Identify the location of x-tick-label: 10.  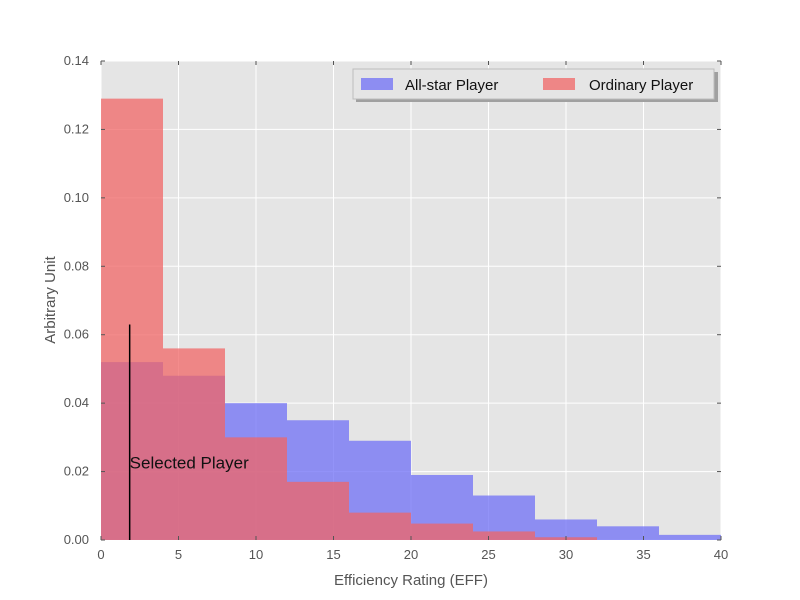
(256, 554).